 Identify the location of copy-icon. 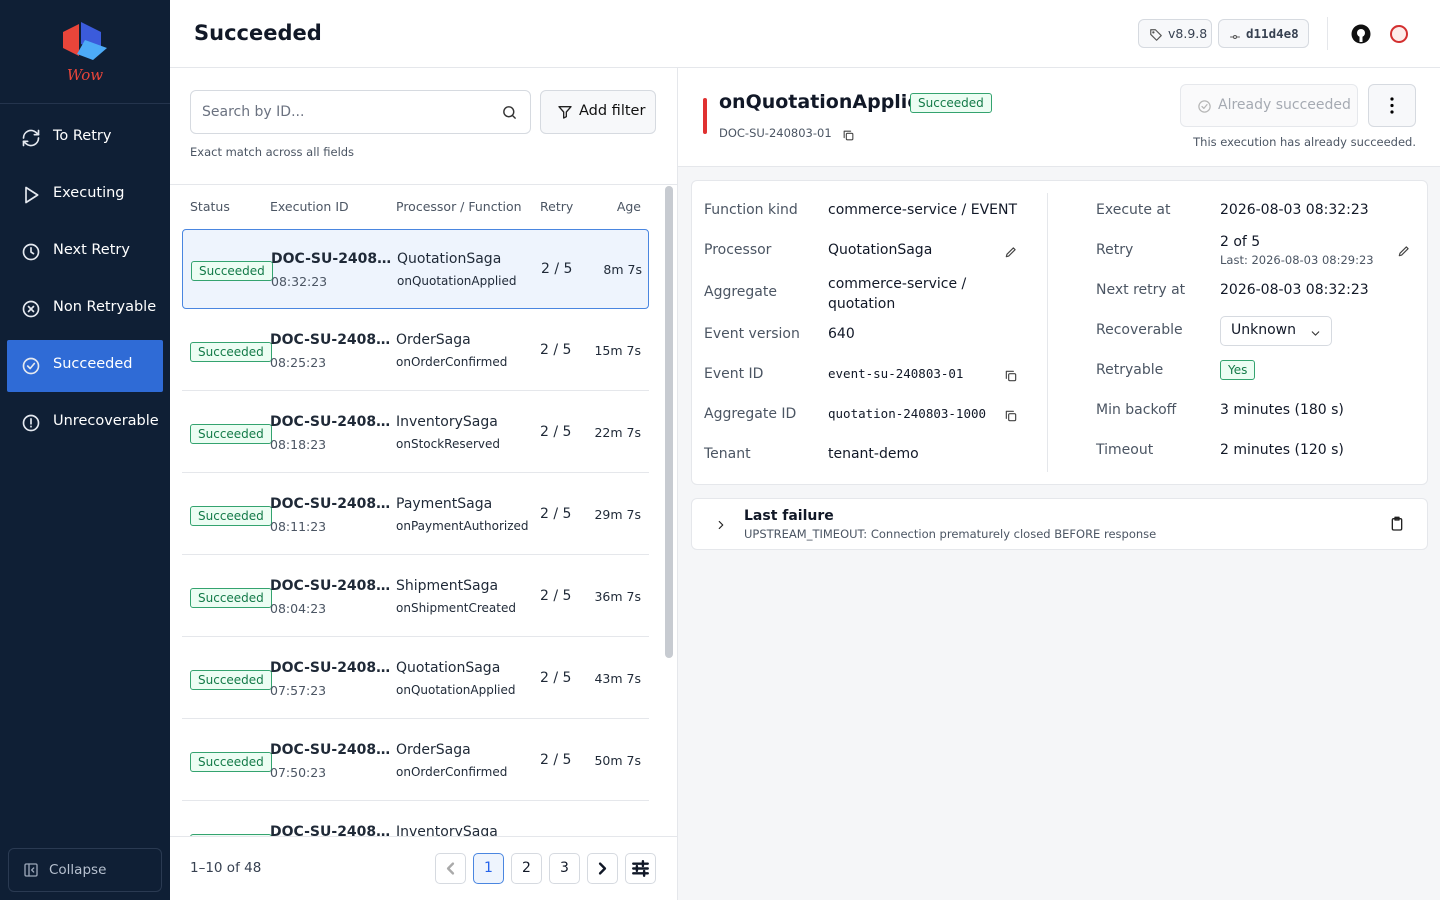
(1011, 415).